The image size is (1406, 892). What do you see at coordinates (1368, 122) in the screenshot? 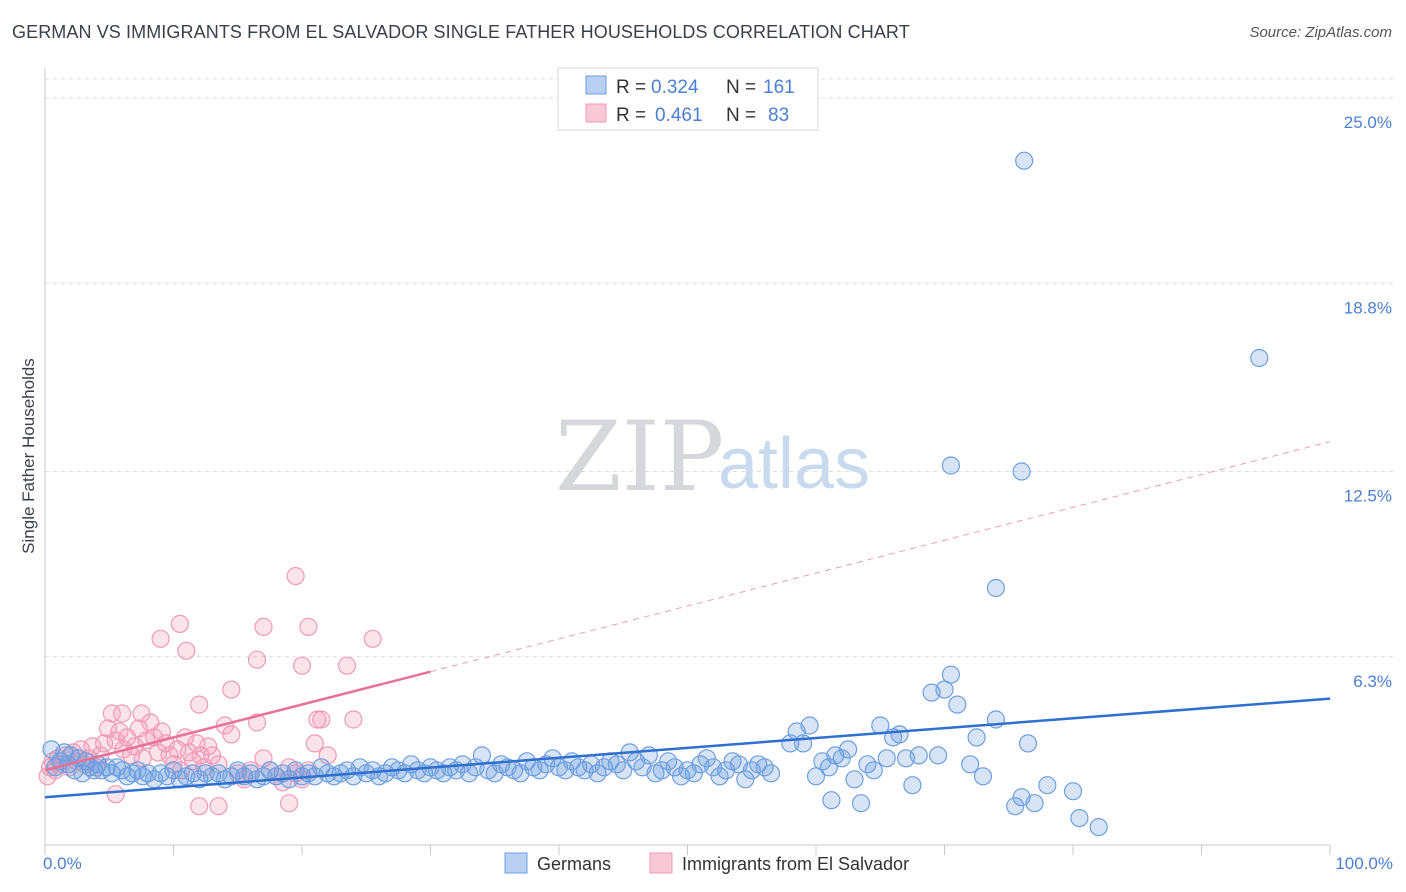
I see `y-tick-label: 25.0%` at bounding box center [1368, 122].